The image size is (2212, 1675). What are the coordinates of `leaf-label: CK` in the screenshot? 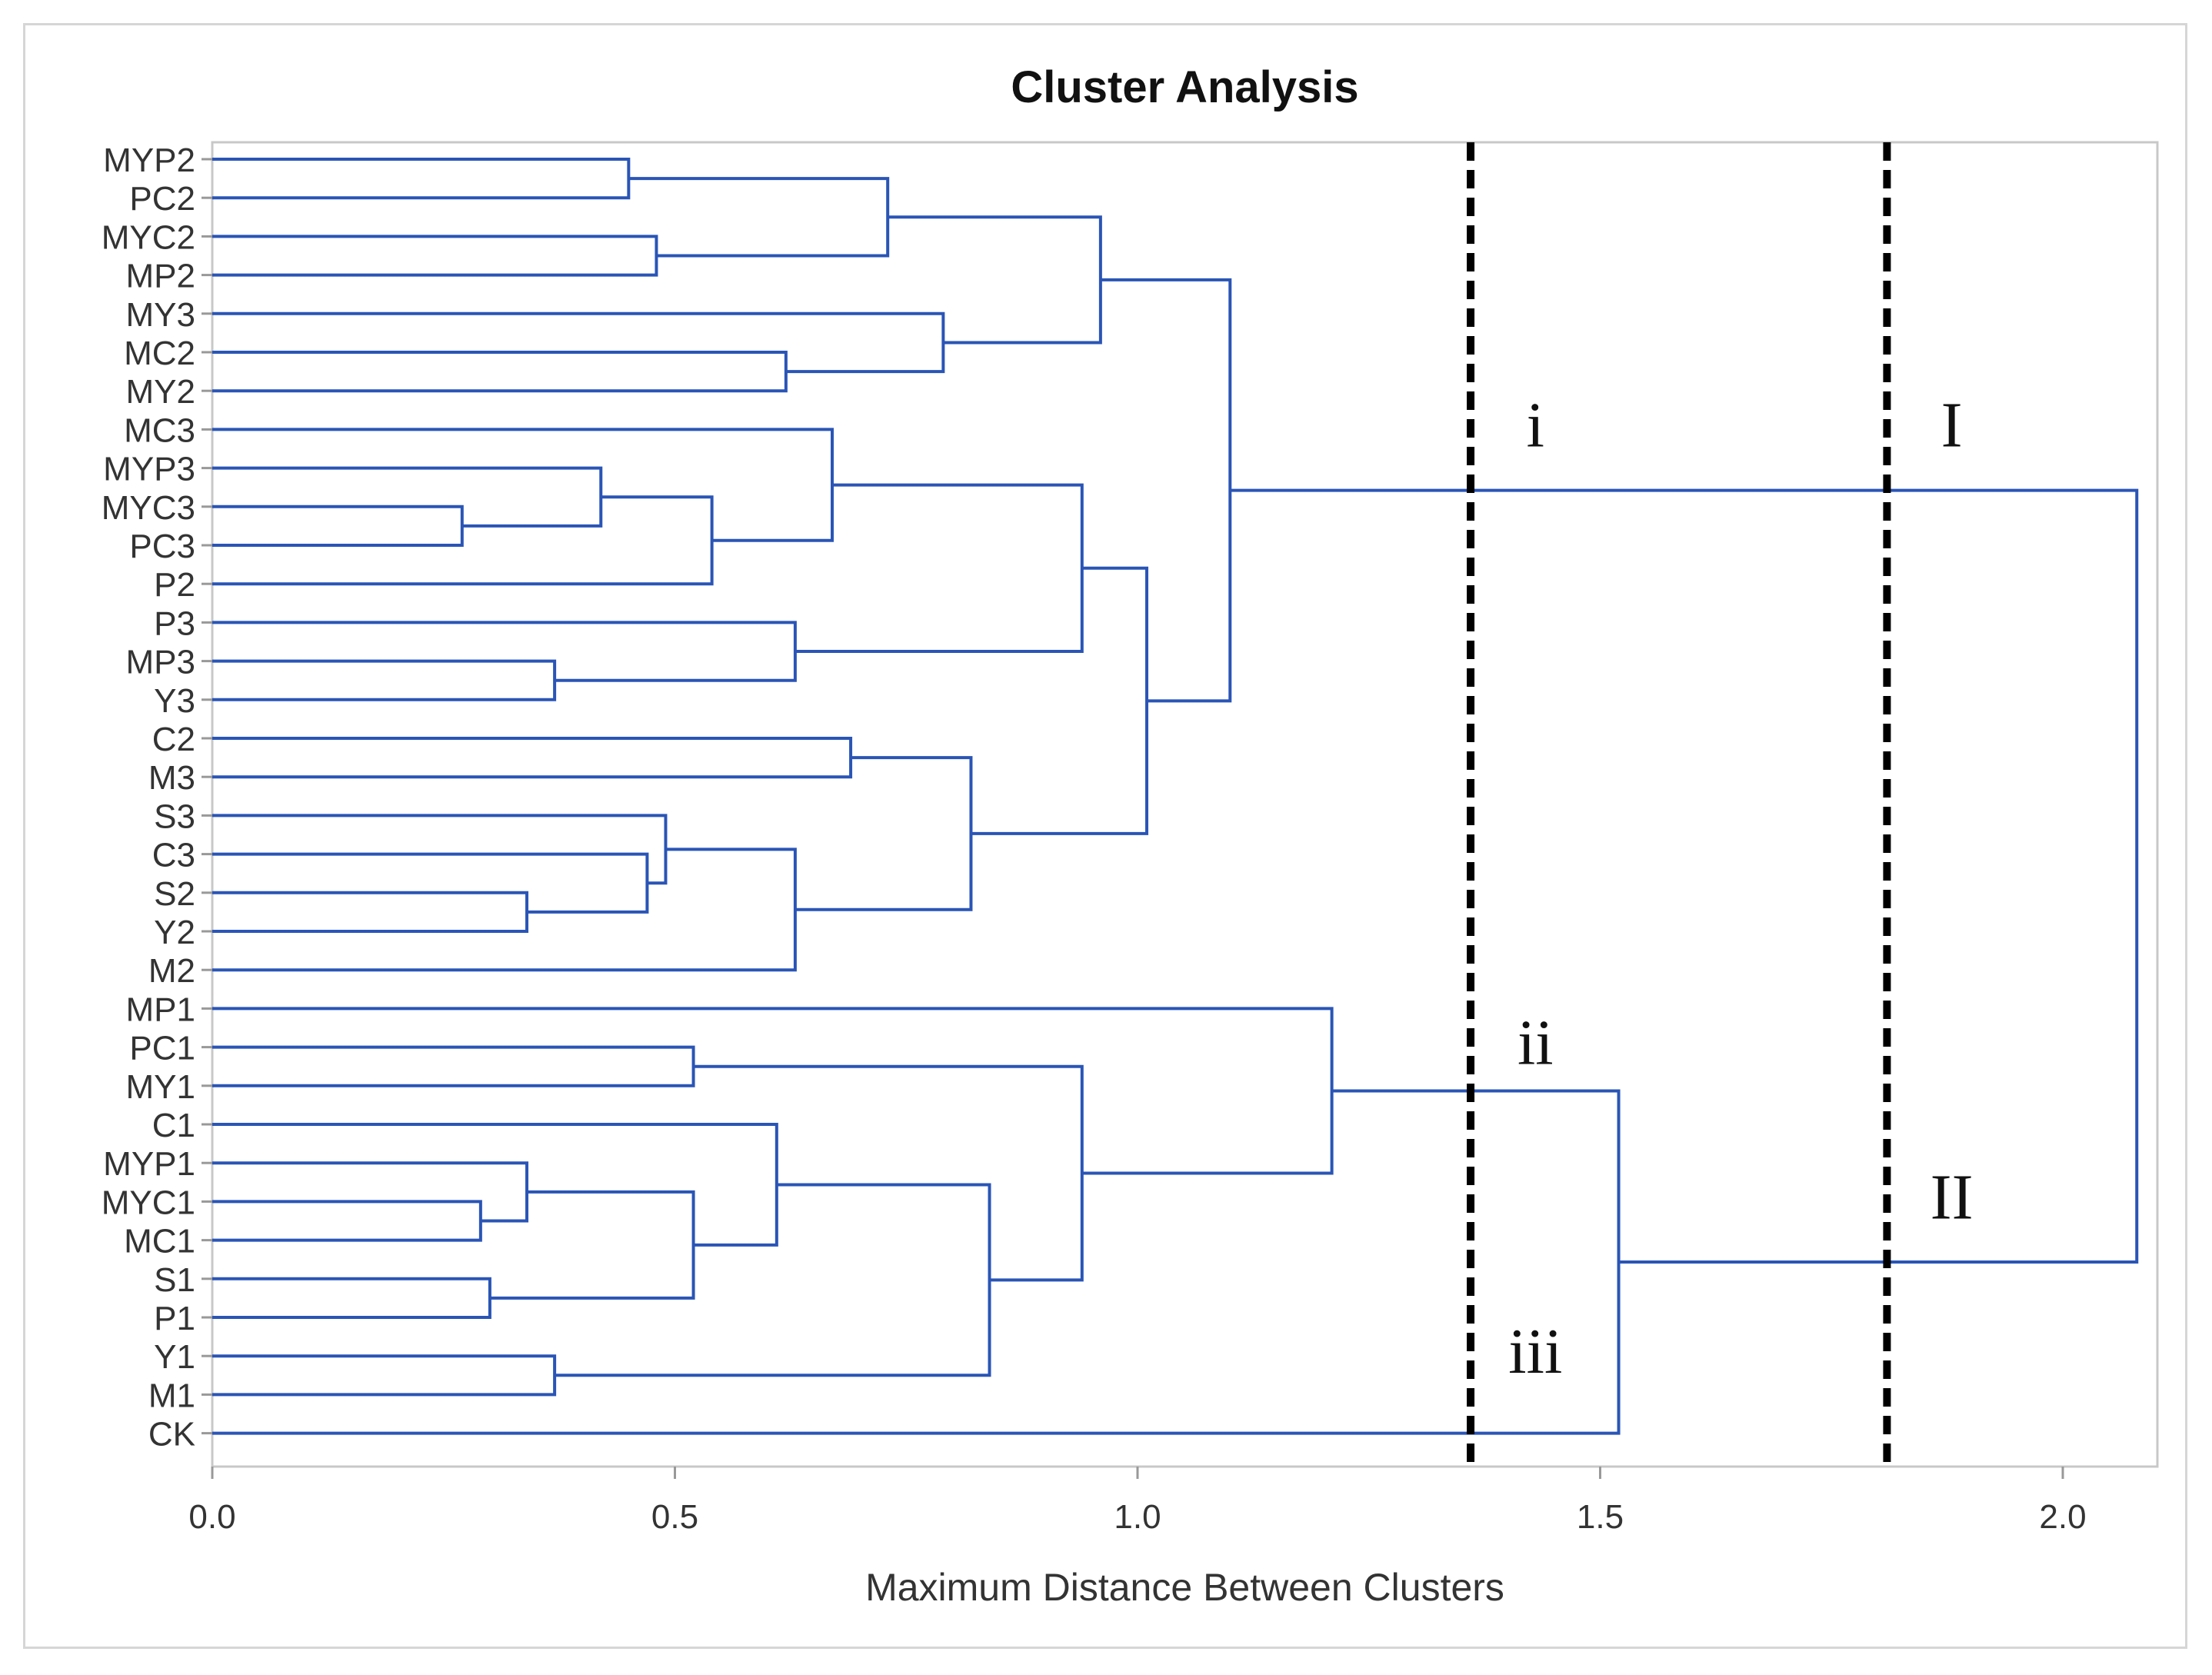 It's located at (172, 1435).